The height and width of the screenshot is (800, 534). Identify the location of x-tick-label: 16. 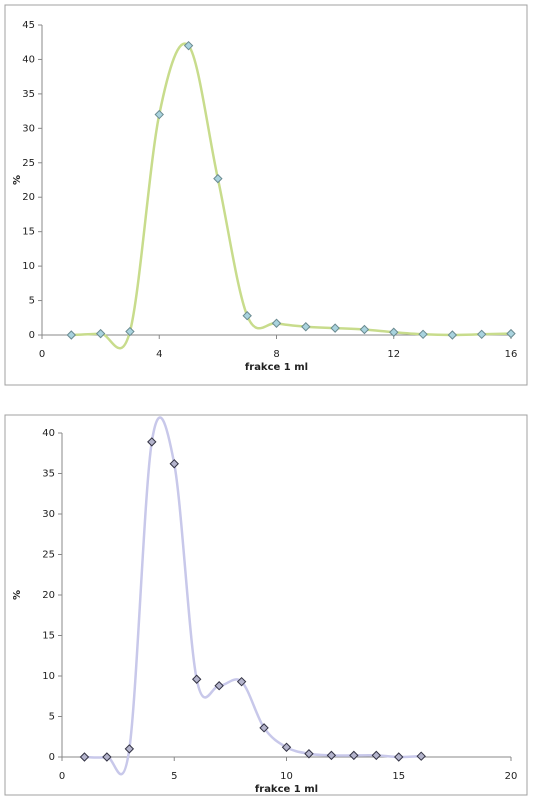
(511, 354).